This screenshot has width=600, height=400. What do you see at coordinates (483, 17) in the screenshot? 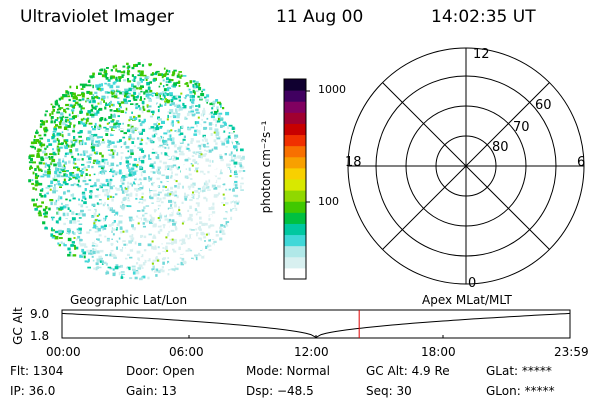
I see `time-label: 14:02:35 UT` at bounding box center [483, 17].